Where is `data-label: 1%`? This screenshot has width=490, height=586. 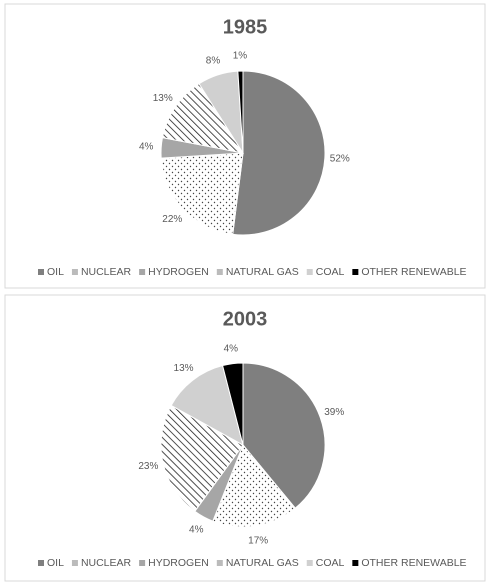
data-label: 1% is located at coordinates (240, 56).